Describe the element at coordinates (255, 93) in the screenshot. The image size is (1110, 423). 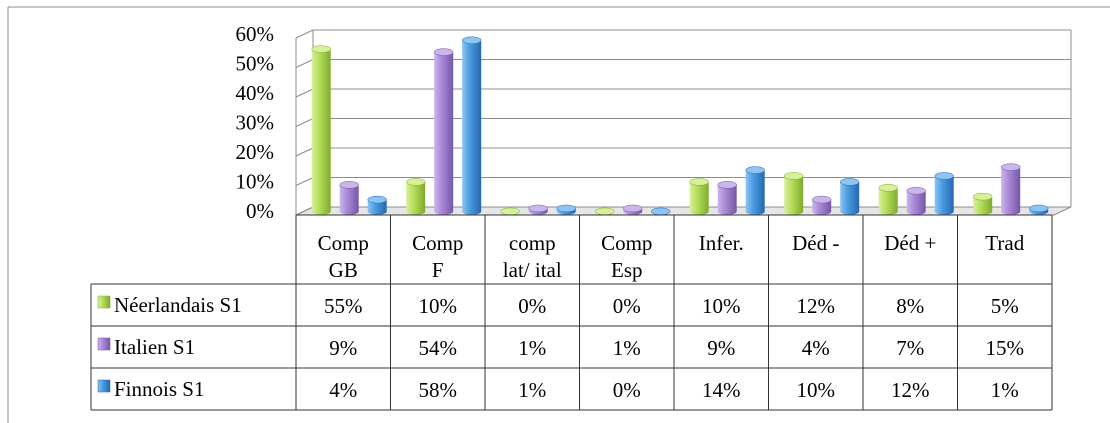
I see `y-tick-label: 40%` at that location.